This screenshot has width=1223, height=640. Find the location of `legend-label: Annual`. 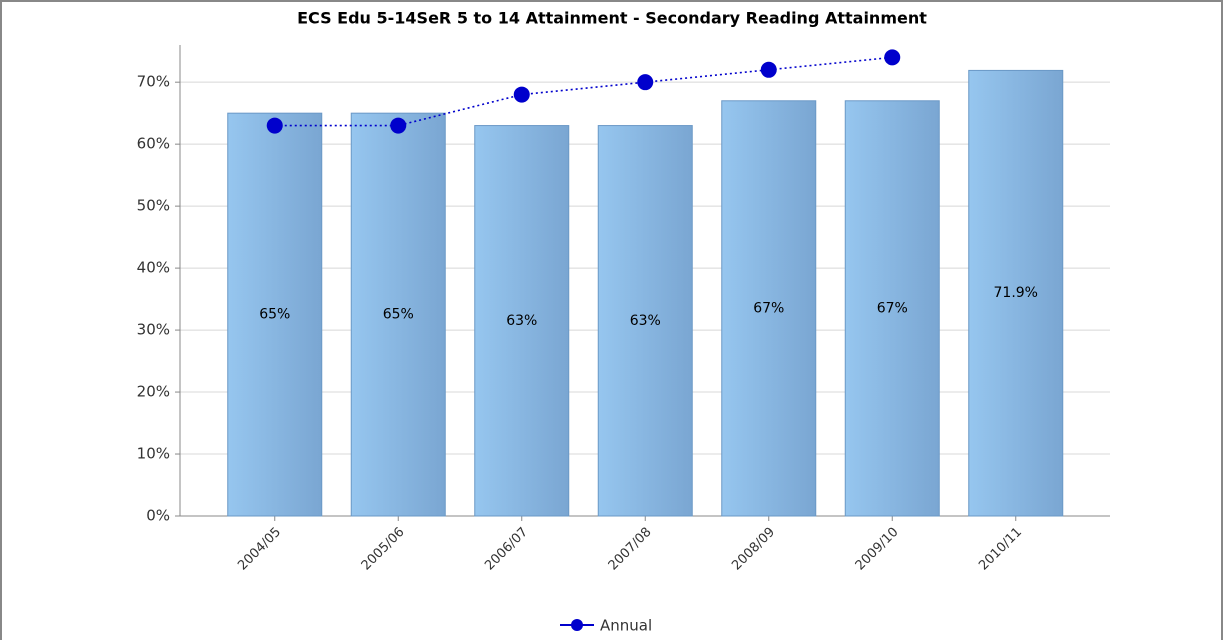

legend-label: Annual is located at coordinates (626, 626).